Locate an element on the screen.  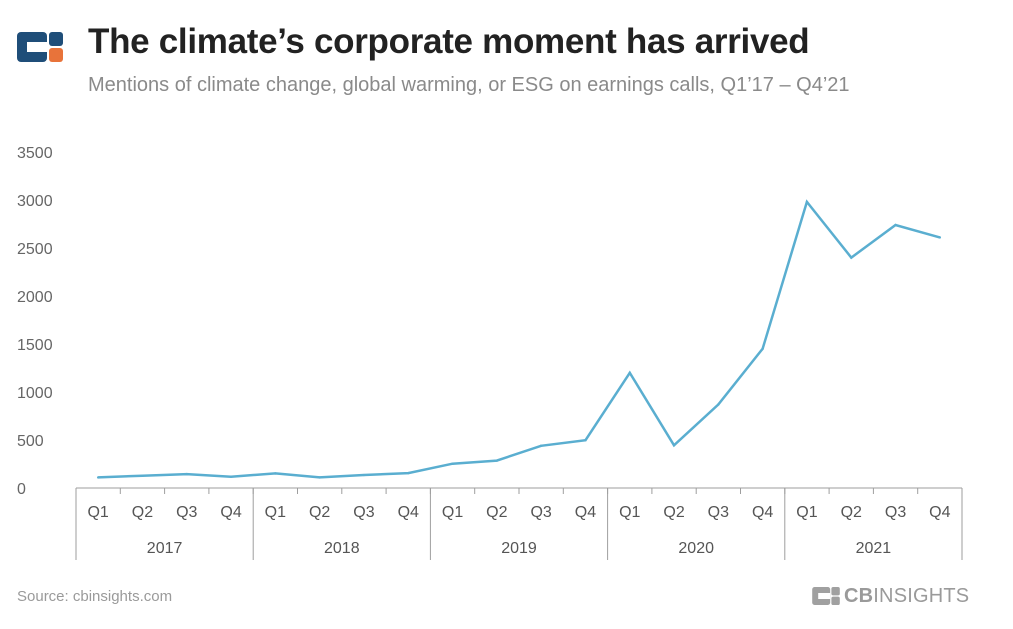
y-tick-label: 3000 is located at coordinates (35, 201).